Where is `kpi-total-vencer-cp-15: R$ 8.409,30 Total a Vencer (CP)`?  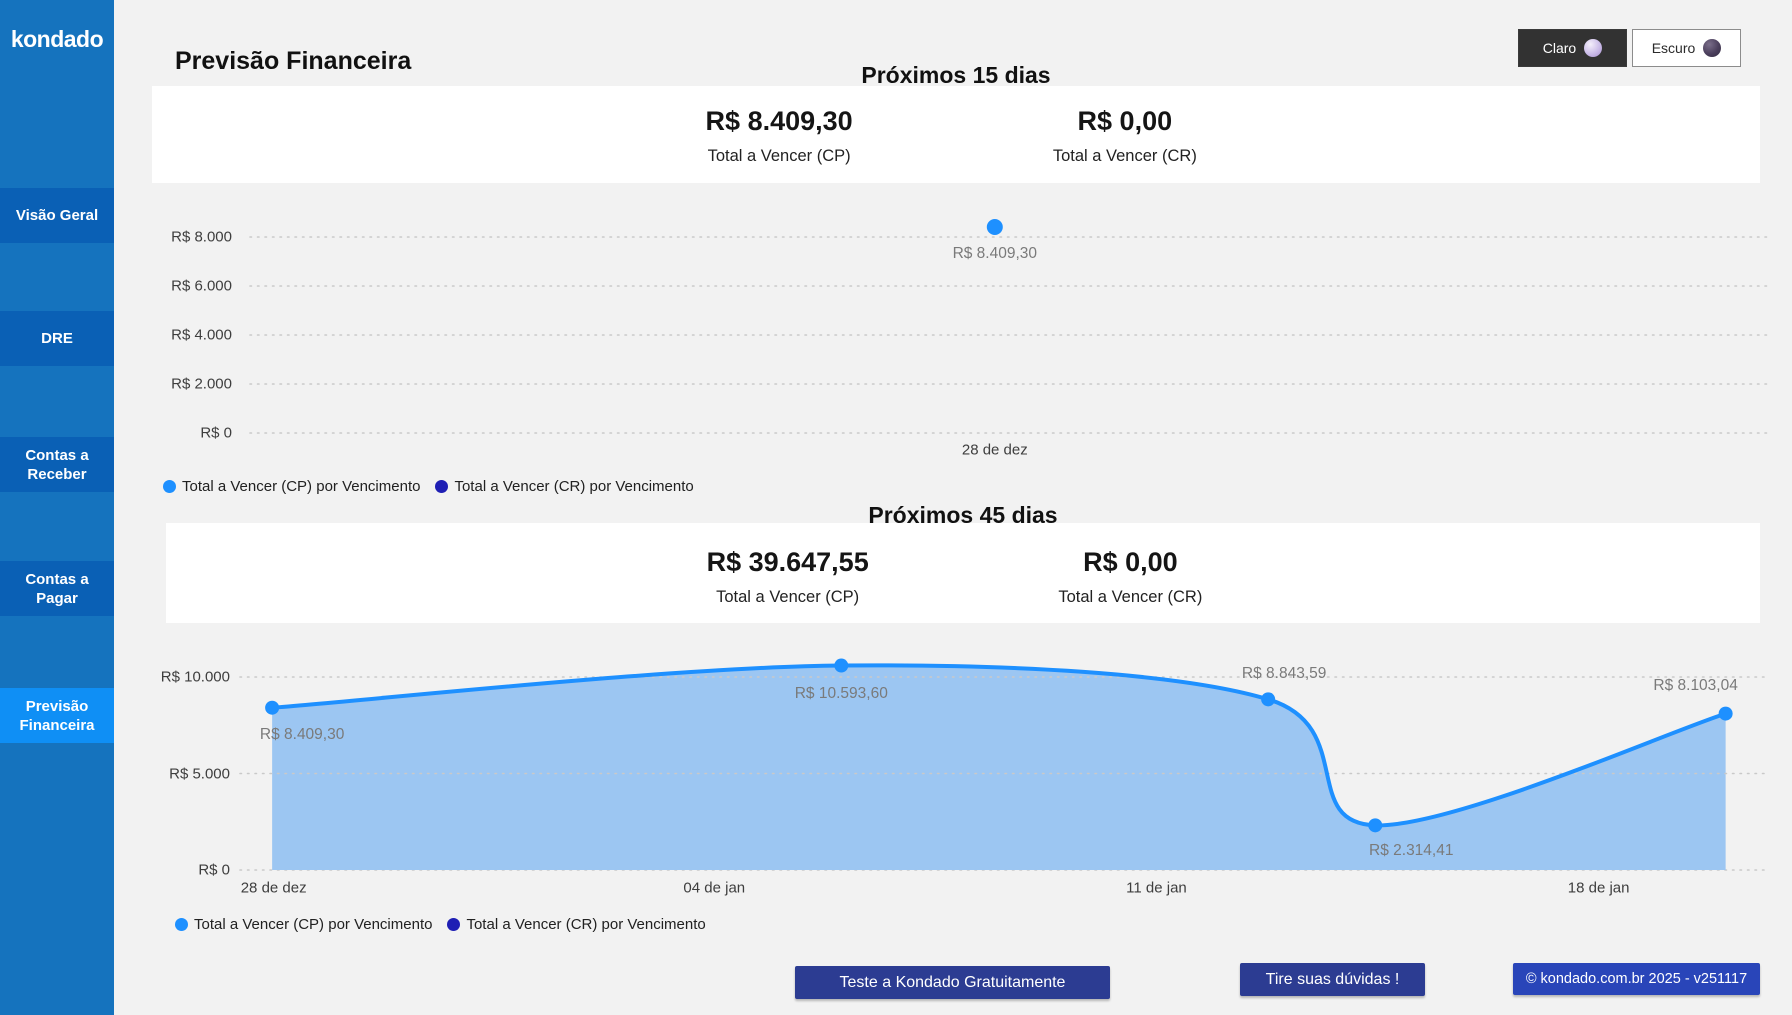
kpi-total-vencer-cp-15: R$ 8.409,30 Total a Vencer (CP) is located at coordinates (779, 134).